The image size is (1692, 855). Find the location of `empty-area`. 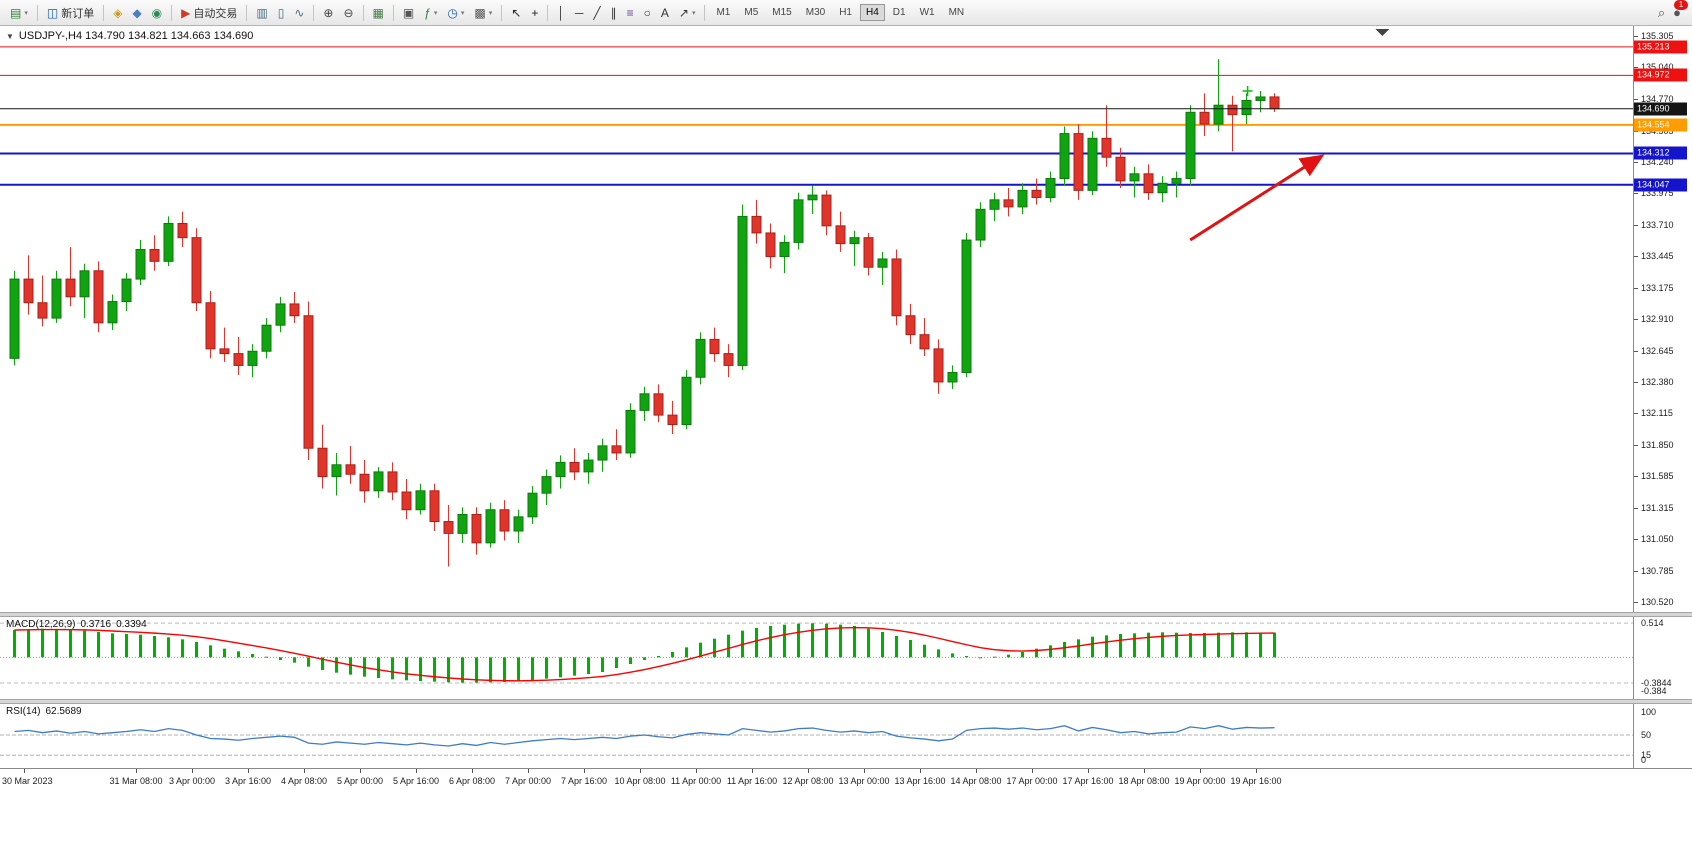

empty-area is located at coordinates (846, 825).